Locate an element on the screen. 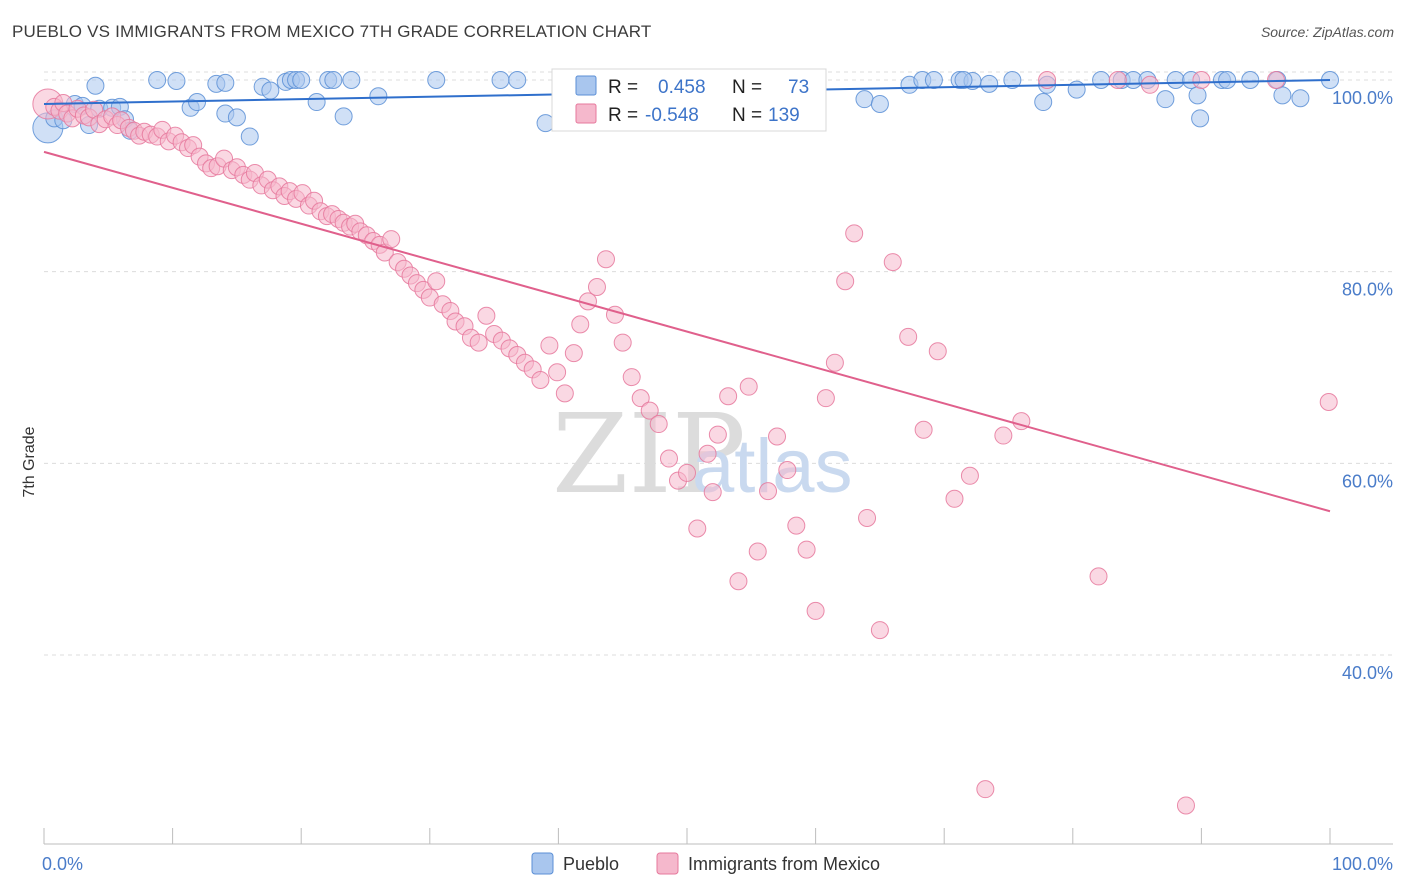 The height and width of the screenshot is (892, 1406). stats-r-label-pueblo: R = is located at coordinates (623, 87).